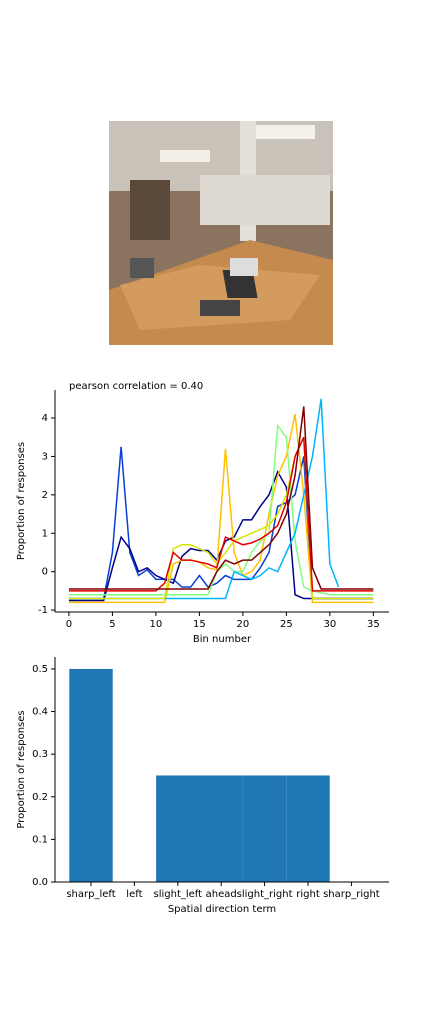 The image size is (432, 1012). I want to click on x-tick-label: slight_left, so click(178, 894).